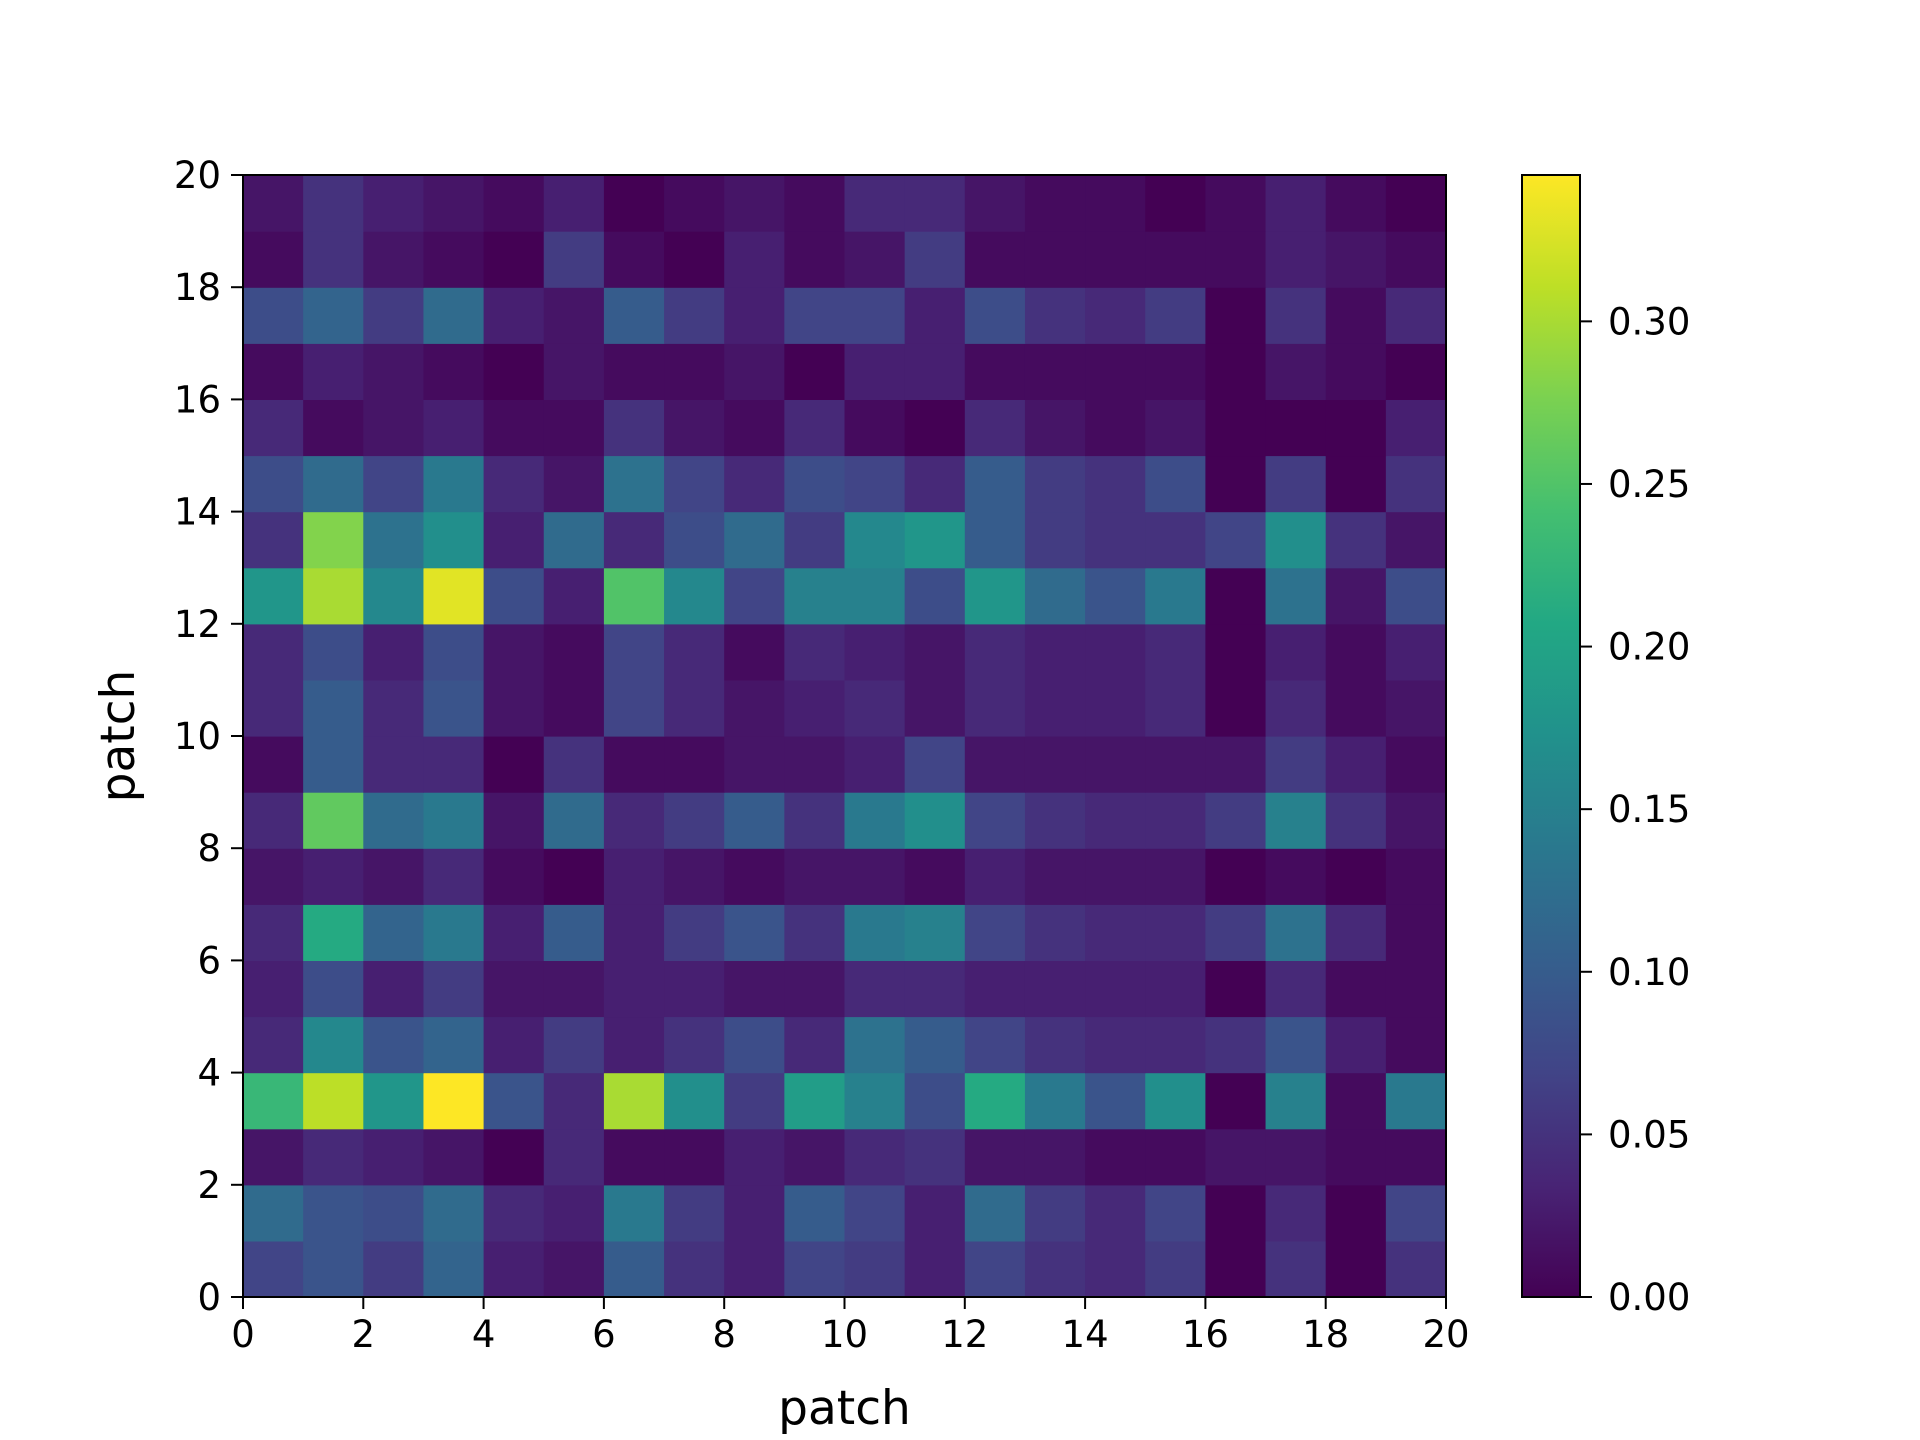 Image resolution: width=1920 pixels, height=1440 pixels. Describe the element at coordinates (604, 1334) in the screenshot. I see `x-tick-label: 6` at that location.